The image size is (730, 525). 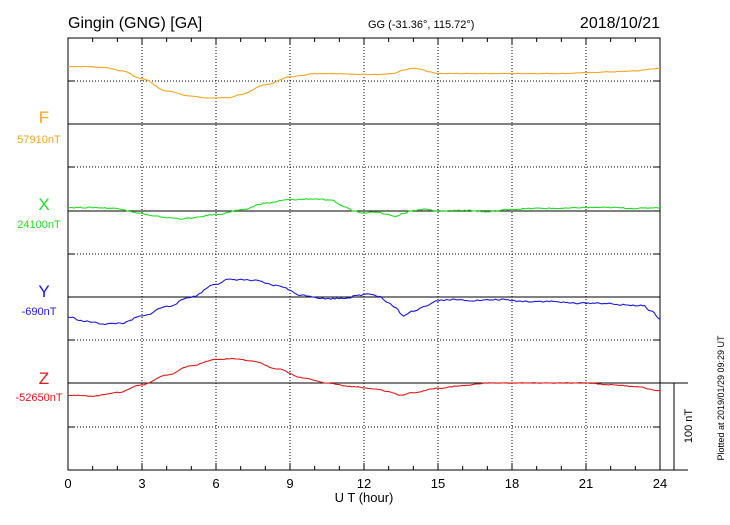 I want to click on series-line-z, so click(x=364, y=377).